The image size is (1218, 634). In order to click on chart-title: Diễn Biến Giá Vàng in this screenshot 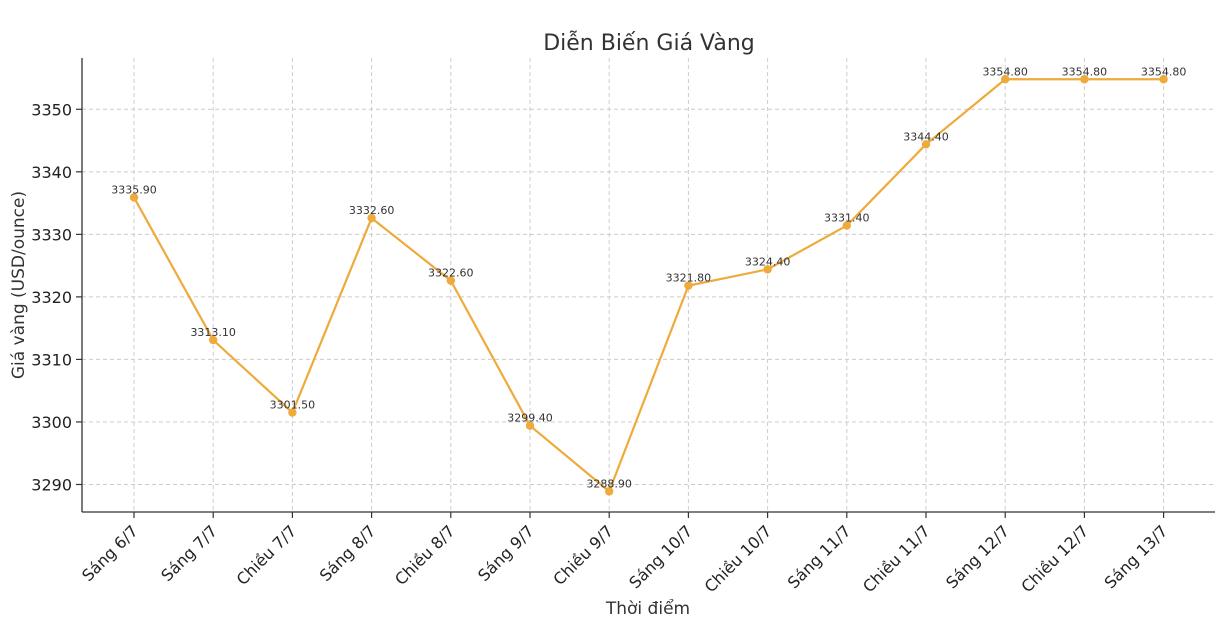, I will do `click(649, 43)`.